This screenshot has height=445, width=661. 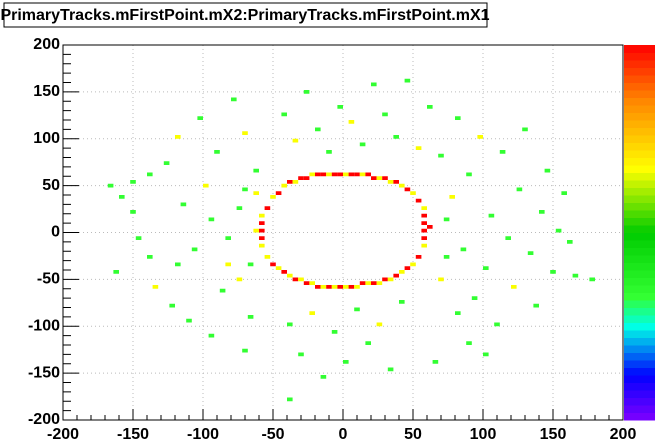 I want to click on x-tick-label: 200, so click(x=623, y=434).